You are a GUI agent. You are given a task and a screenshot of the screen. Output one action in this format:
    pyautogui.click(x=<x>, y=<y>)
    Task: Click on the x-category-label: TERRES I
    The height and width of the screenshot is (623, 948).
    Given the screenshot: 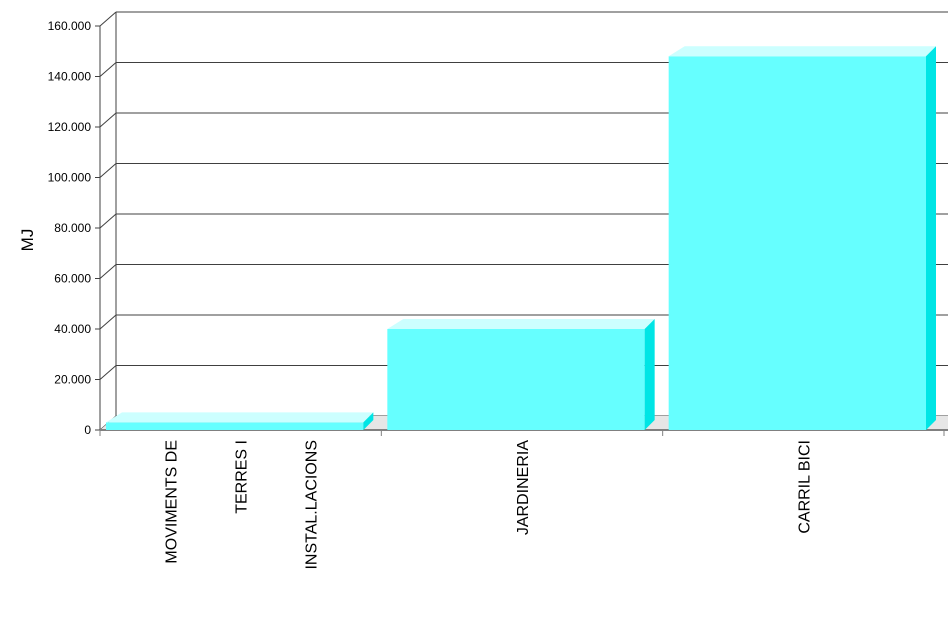 What is the action you would take?
    pyautogui.click(x=242, y=477)
    